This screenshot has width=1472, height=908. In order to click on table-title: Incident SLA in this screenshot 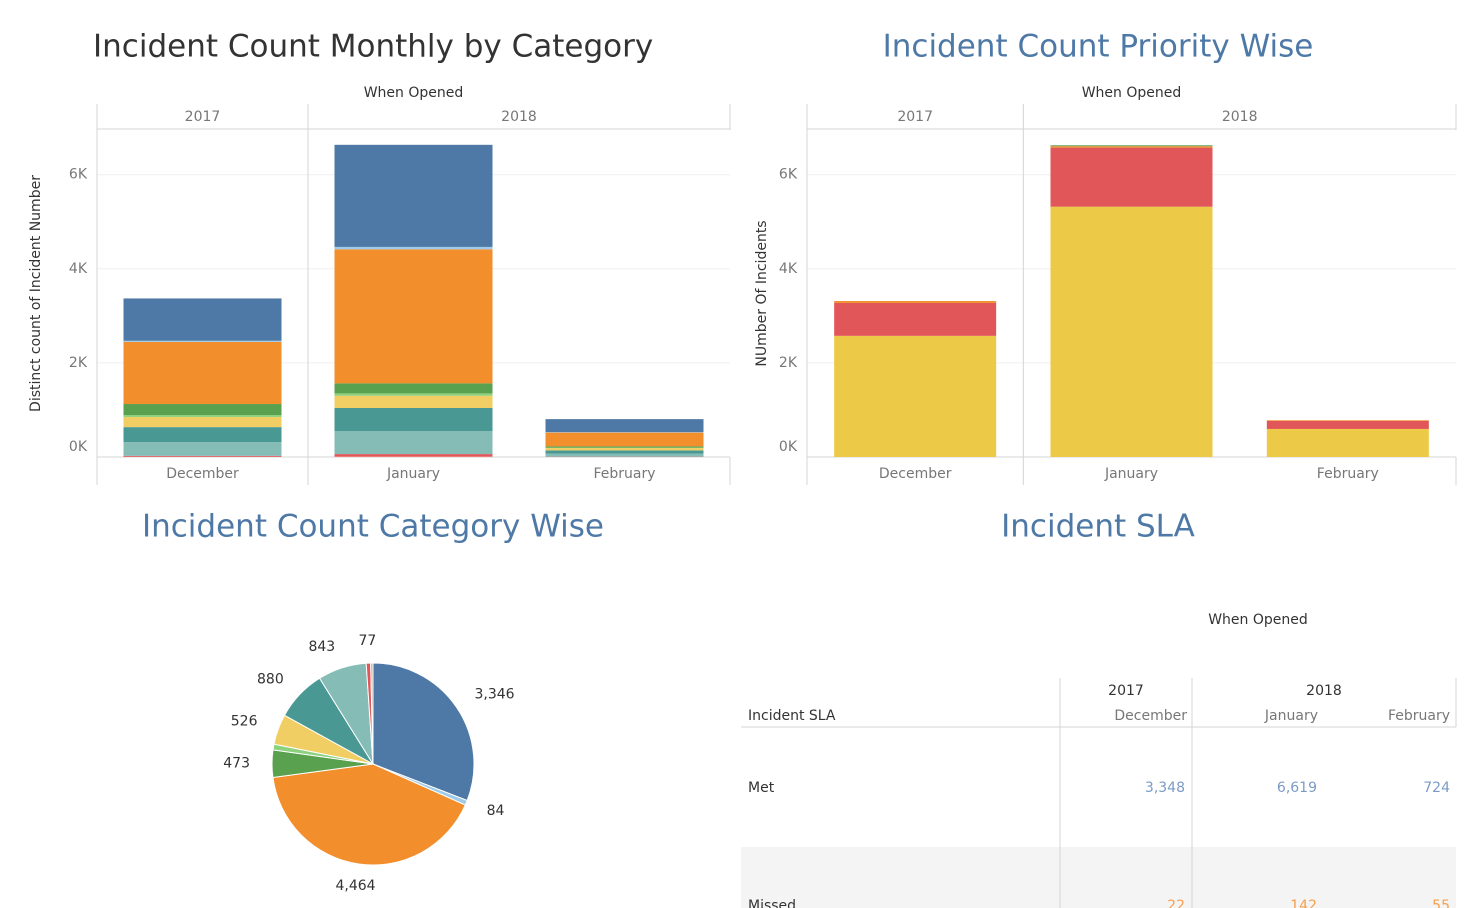, I will do `click(1098, 527)`.